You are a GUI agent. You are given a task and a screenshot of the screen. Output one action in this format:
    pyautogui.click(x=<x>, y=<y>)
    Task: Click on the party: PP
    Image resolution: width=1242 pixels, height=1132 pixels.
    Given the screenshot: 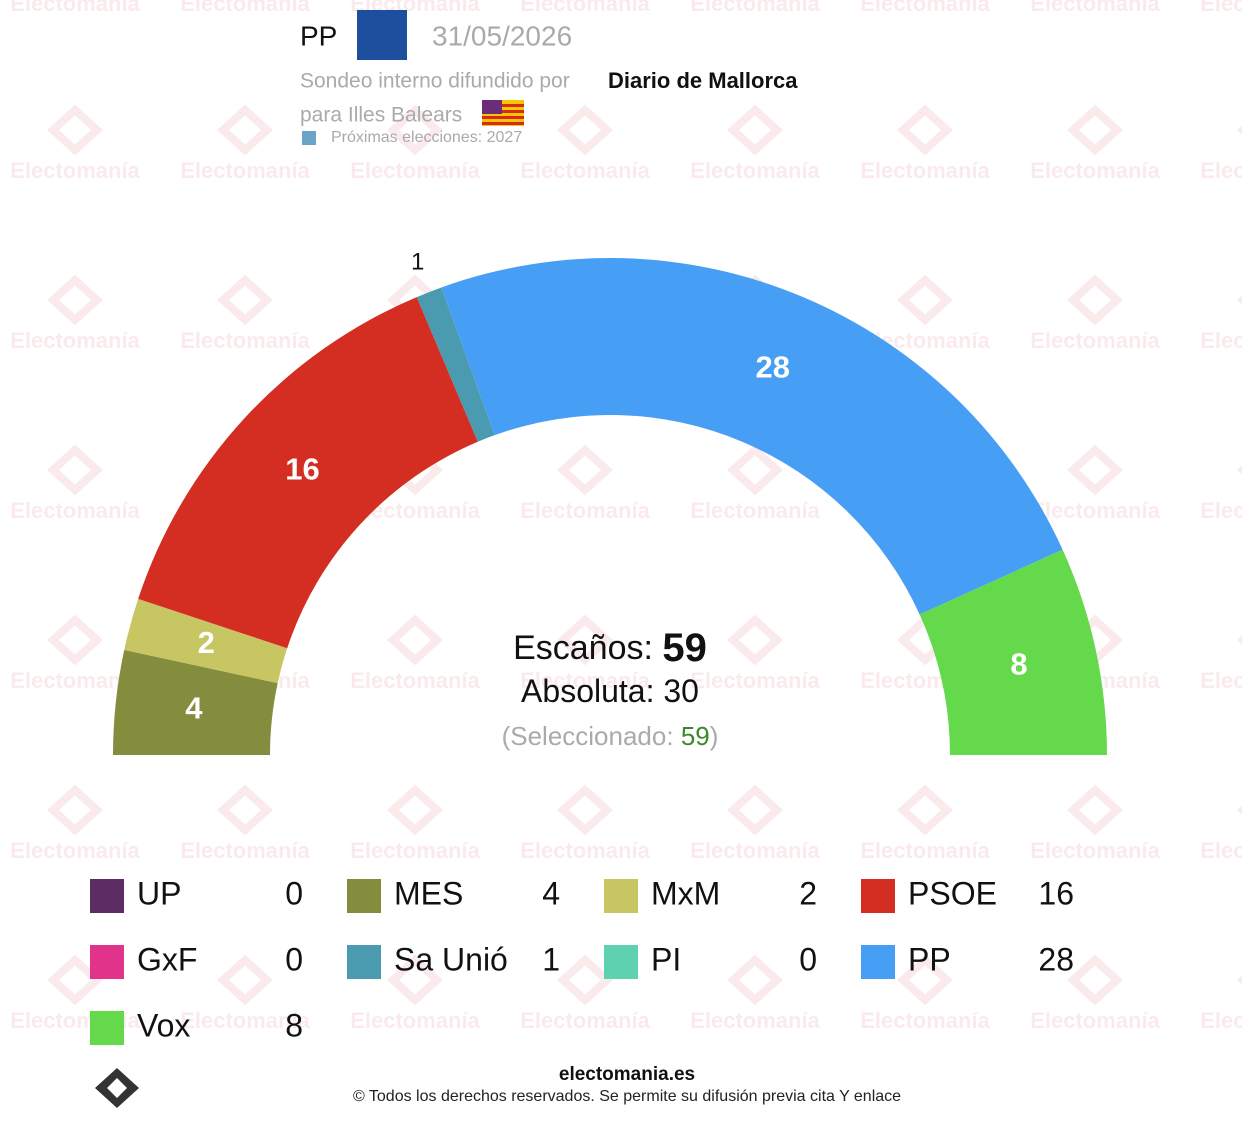 What is the action you would take?
    pyautogui.click(x=318, y=35)
    